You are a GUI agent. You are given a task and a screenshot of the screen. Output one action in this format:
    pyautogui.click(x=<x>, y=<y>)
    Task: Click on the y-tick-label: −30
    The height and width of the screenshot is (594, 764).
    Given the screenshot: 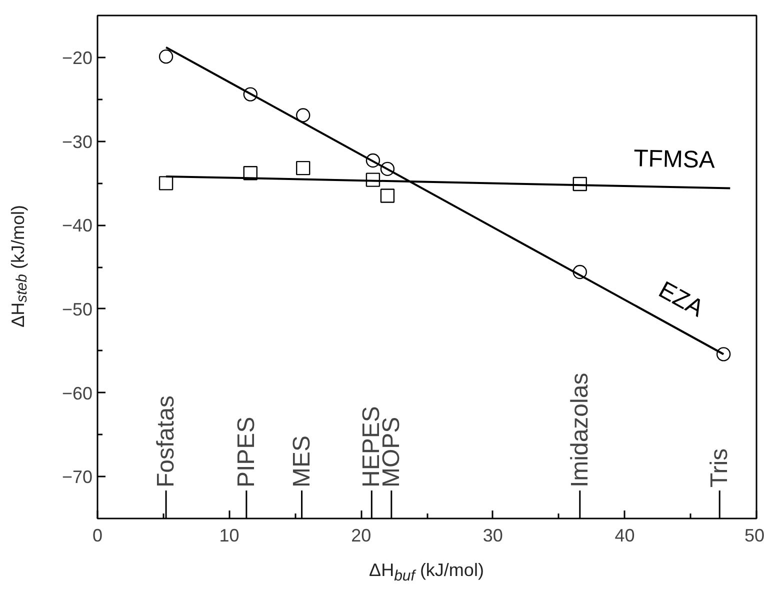 What is the action you would take?
    pyautogui.click(x=77, y=142)
    